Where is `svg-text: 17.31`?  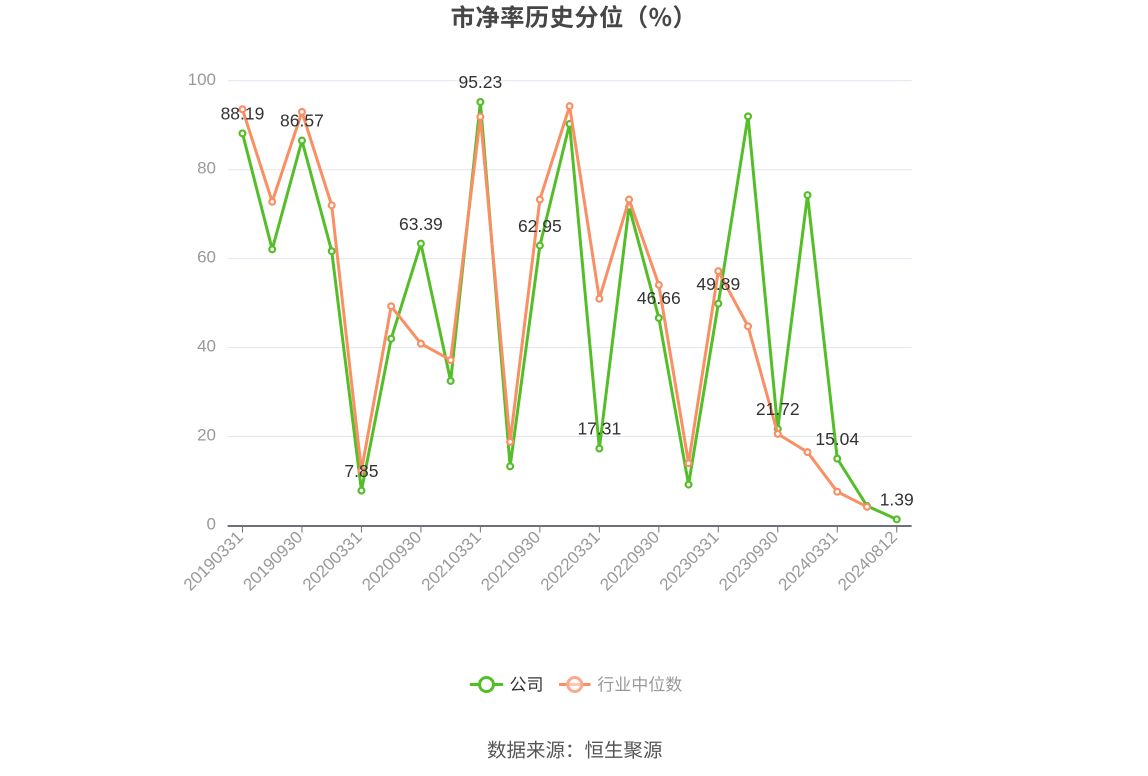
svg-text: 17.31 is located at coordinates (599, 429).